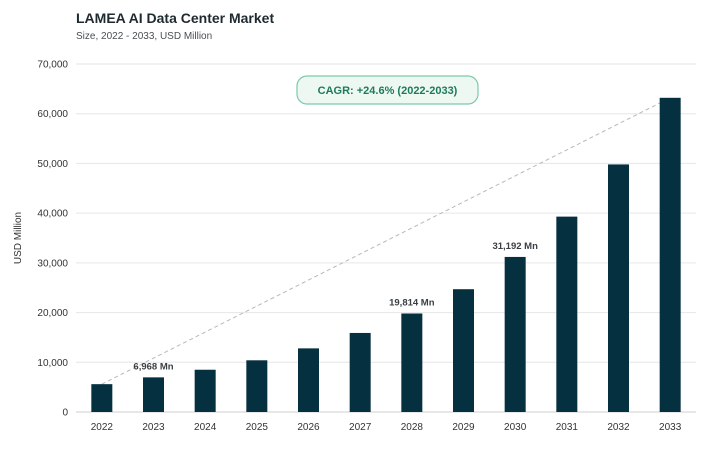 The width and height of the screenshot is (719, 449). What do you see at coordinates (52, 65) in the screenshot?
I see `y-tick-label: 70,000` at bounding box center [52, 65].